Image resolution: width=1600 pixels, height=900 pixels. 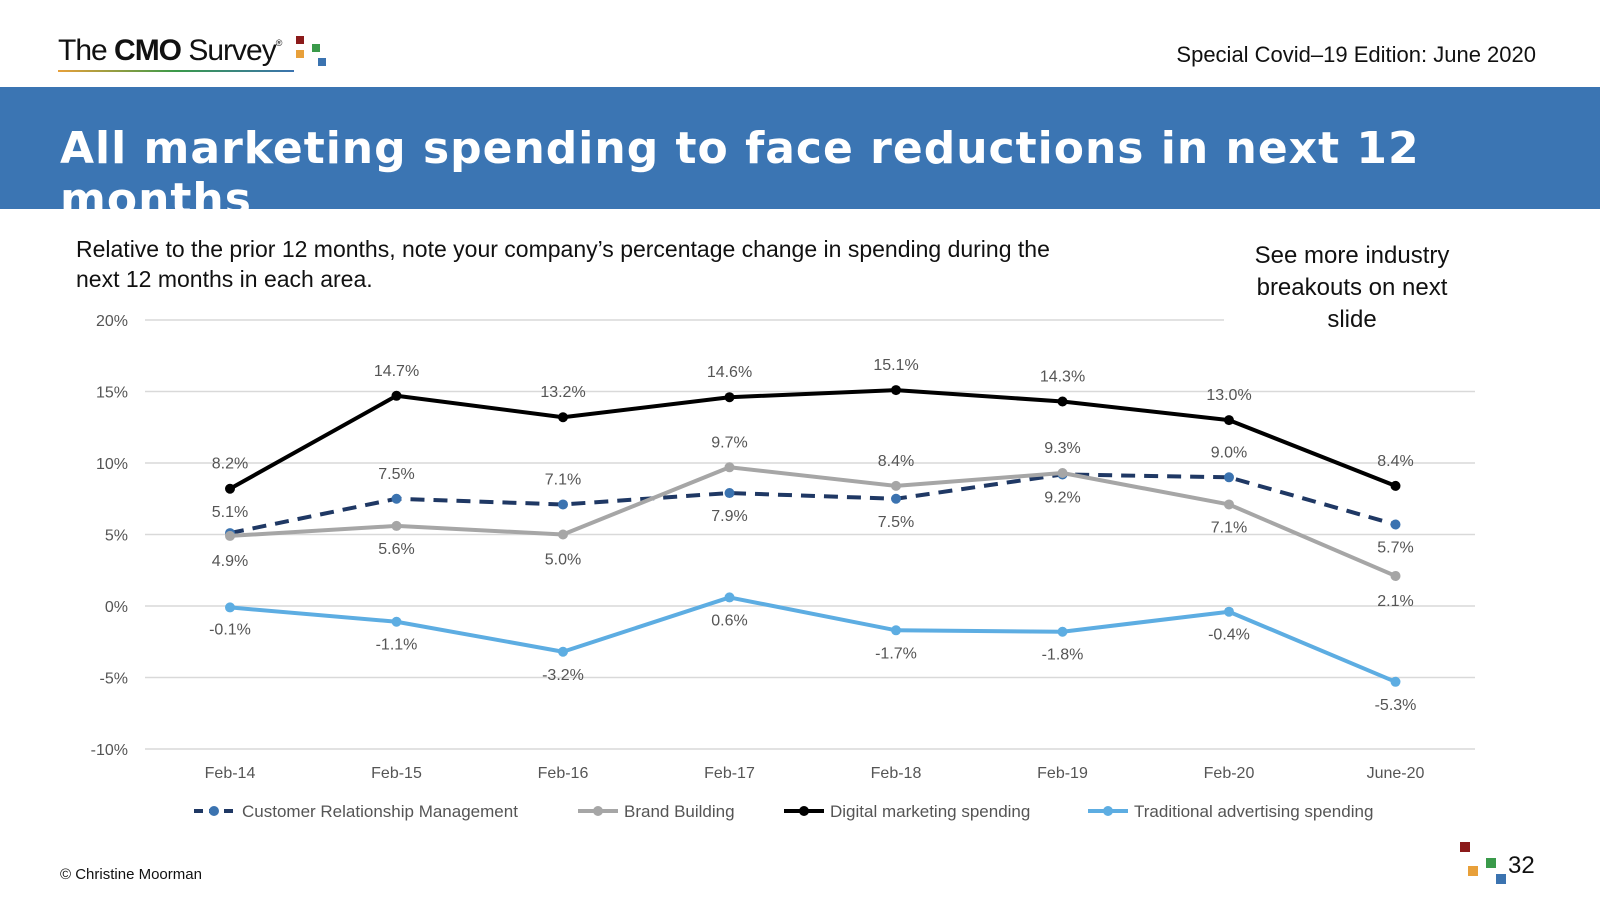 What do you see at coordinates (170, 50) in the screenshot?
I see `logo-wordmark: The CMO Survey®` at bounding box center [170, 50].